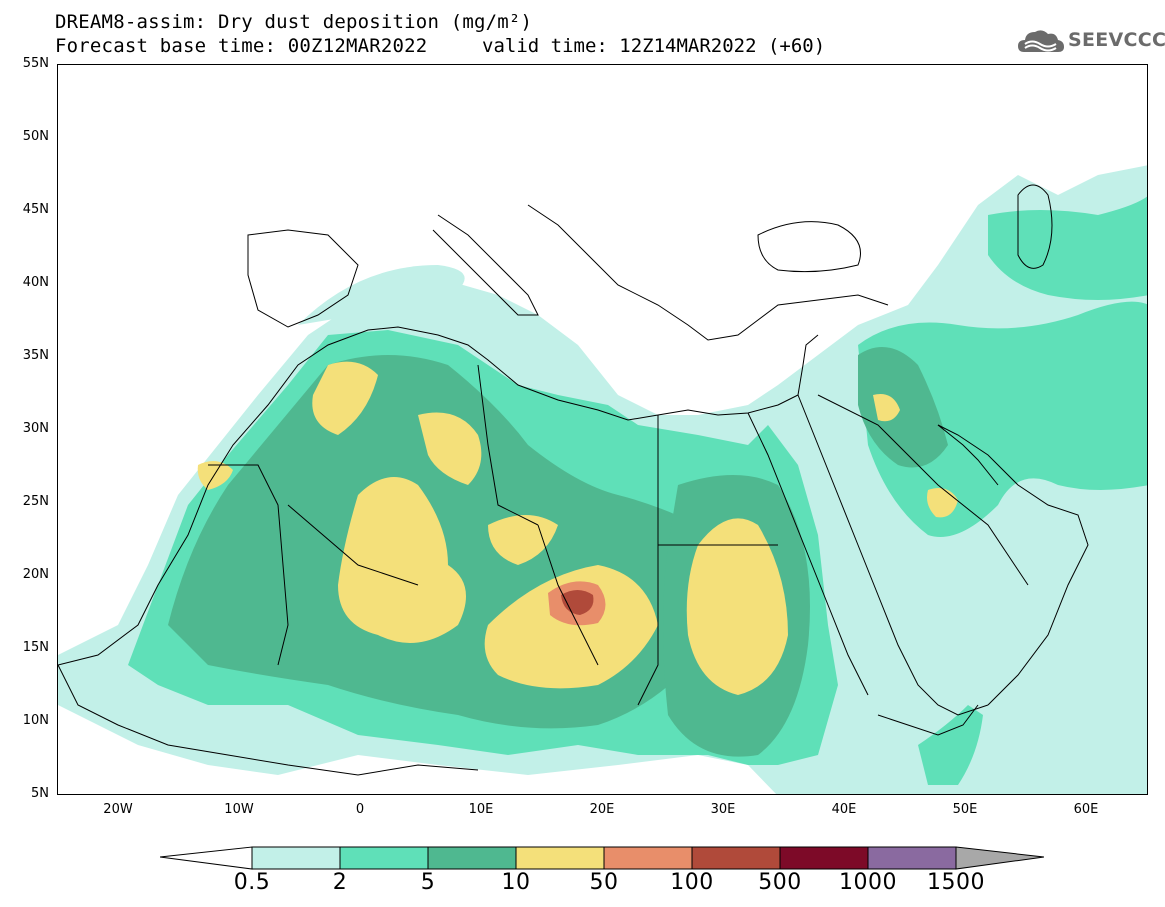 The image size is (1165, 907). I want to click on colorbar-label-1500: 1500, so click(956, 882).